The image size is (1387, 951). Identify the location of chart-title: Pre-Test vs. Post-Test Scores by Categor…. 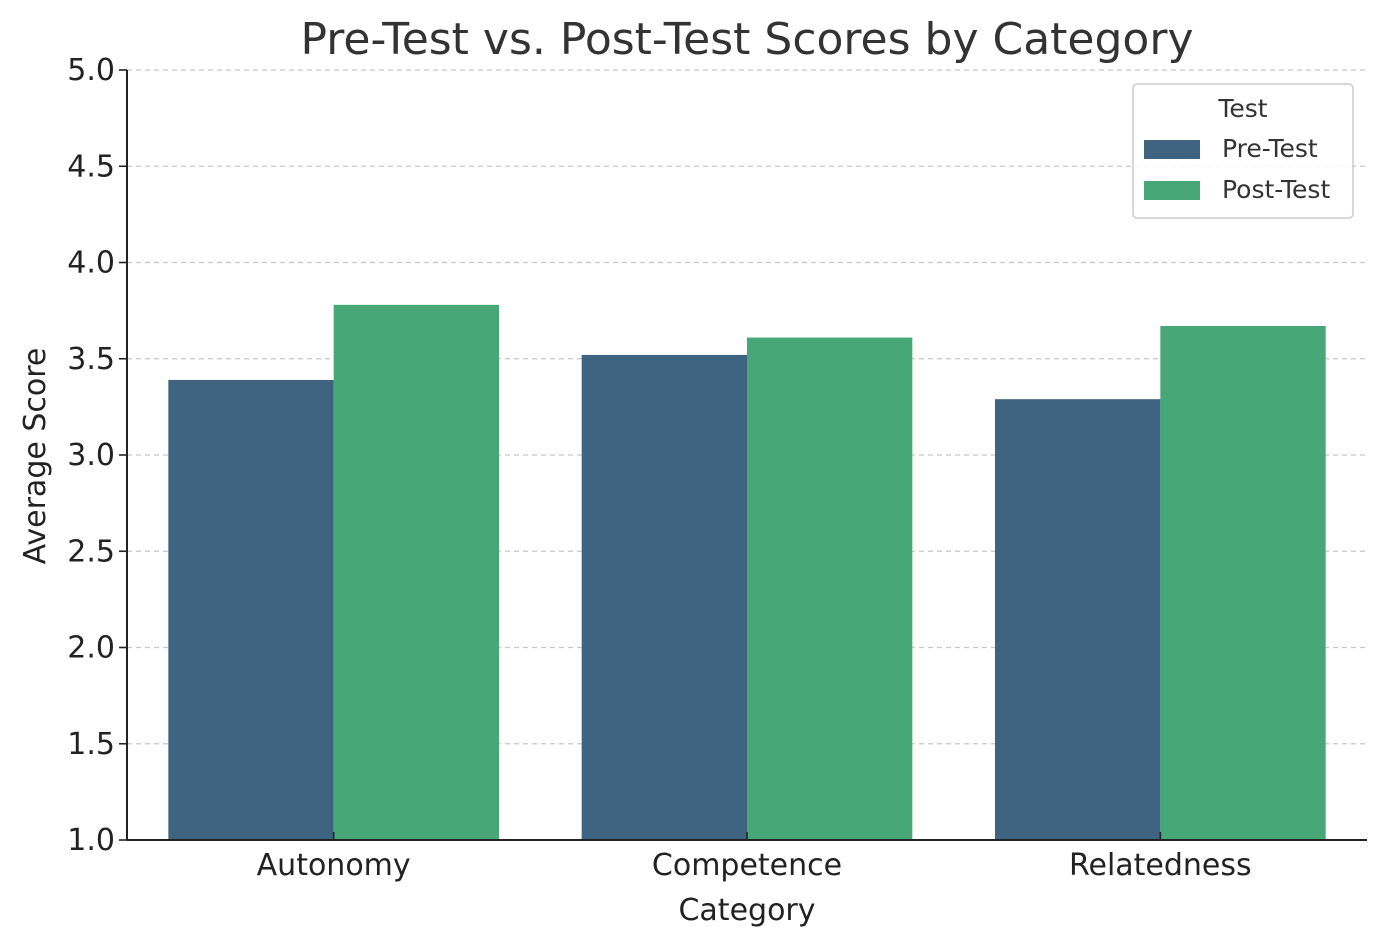
(747, 39).